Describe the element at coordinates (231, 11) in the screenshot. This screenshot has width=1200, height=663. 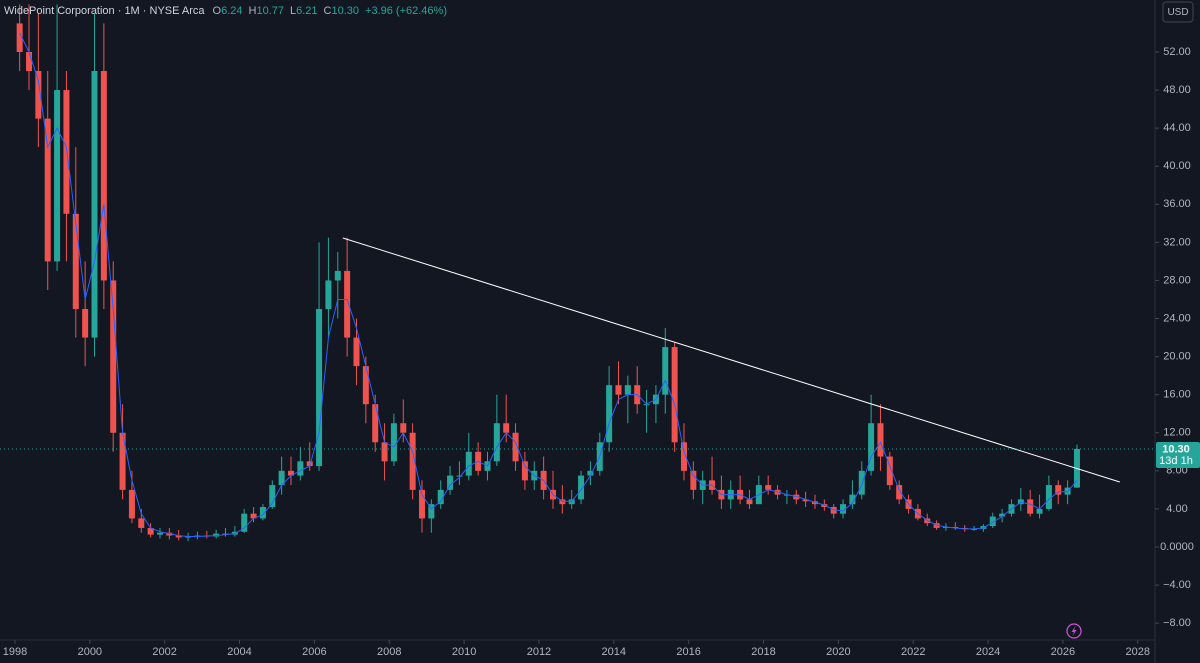
I see `ohlc-value: 6.24` at that location.